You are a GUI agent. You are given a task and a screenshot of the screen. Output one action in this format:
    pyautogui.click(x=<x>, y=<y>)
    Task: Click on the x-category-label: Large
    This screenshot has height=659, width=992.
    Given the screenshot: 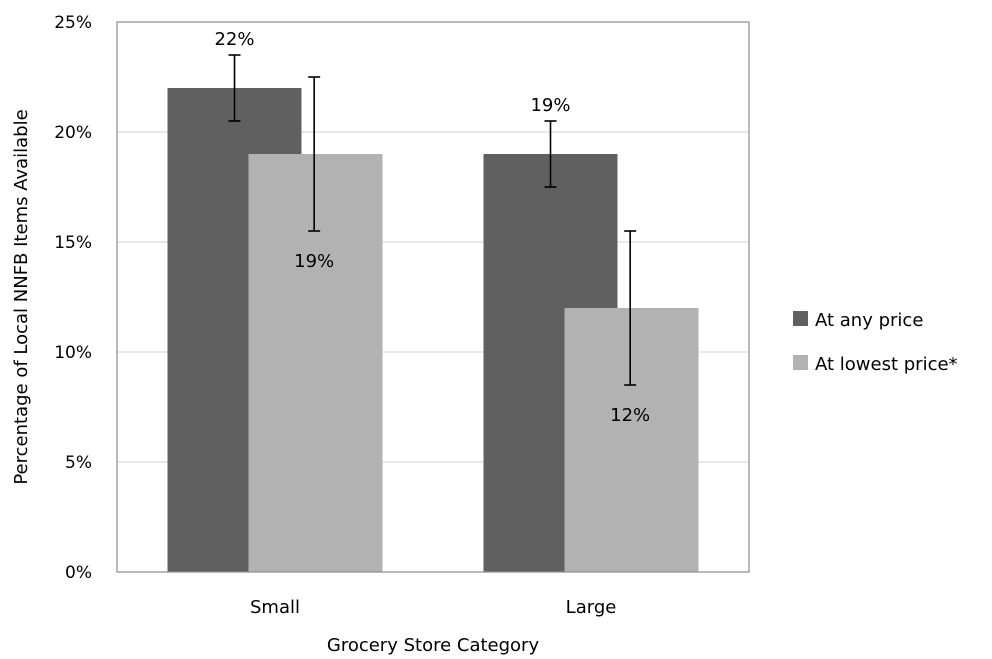 What is the action you would take?
    pyautogui.click(x=591, y=607)
    